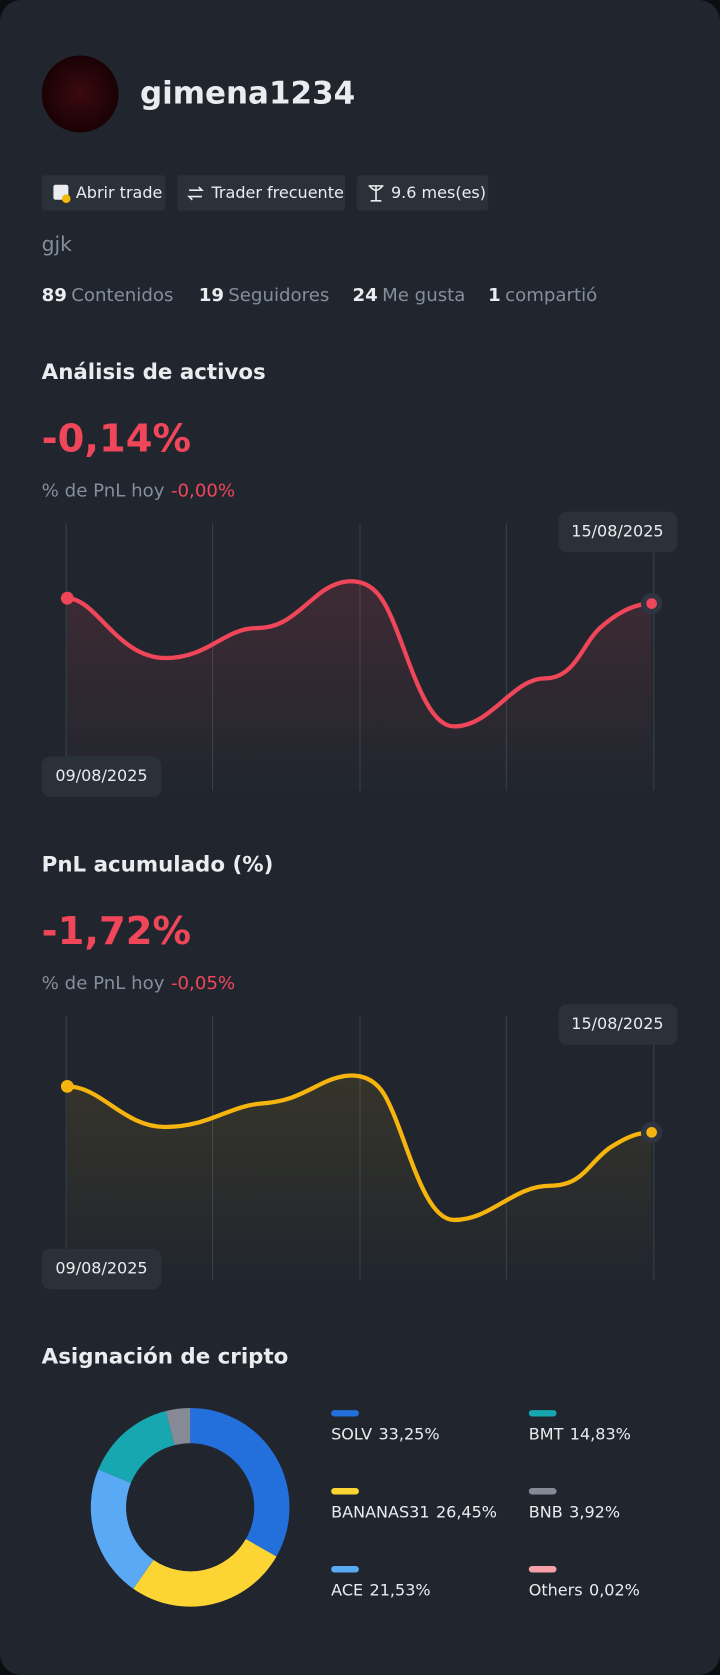 The width and height of the screenshot is (720, 1675). I want to click on legend-value: 3,92%, so click(594, 1511).